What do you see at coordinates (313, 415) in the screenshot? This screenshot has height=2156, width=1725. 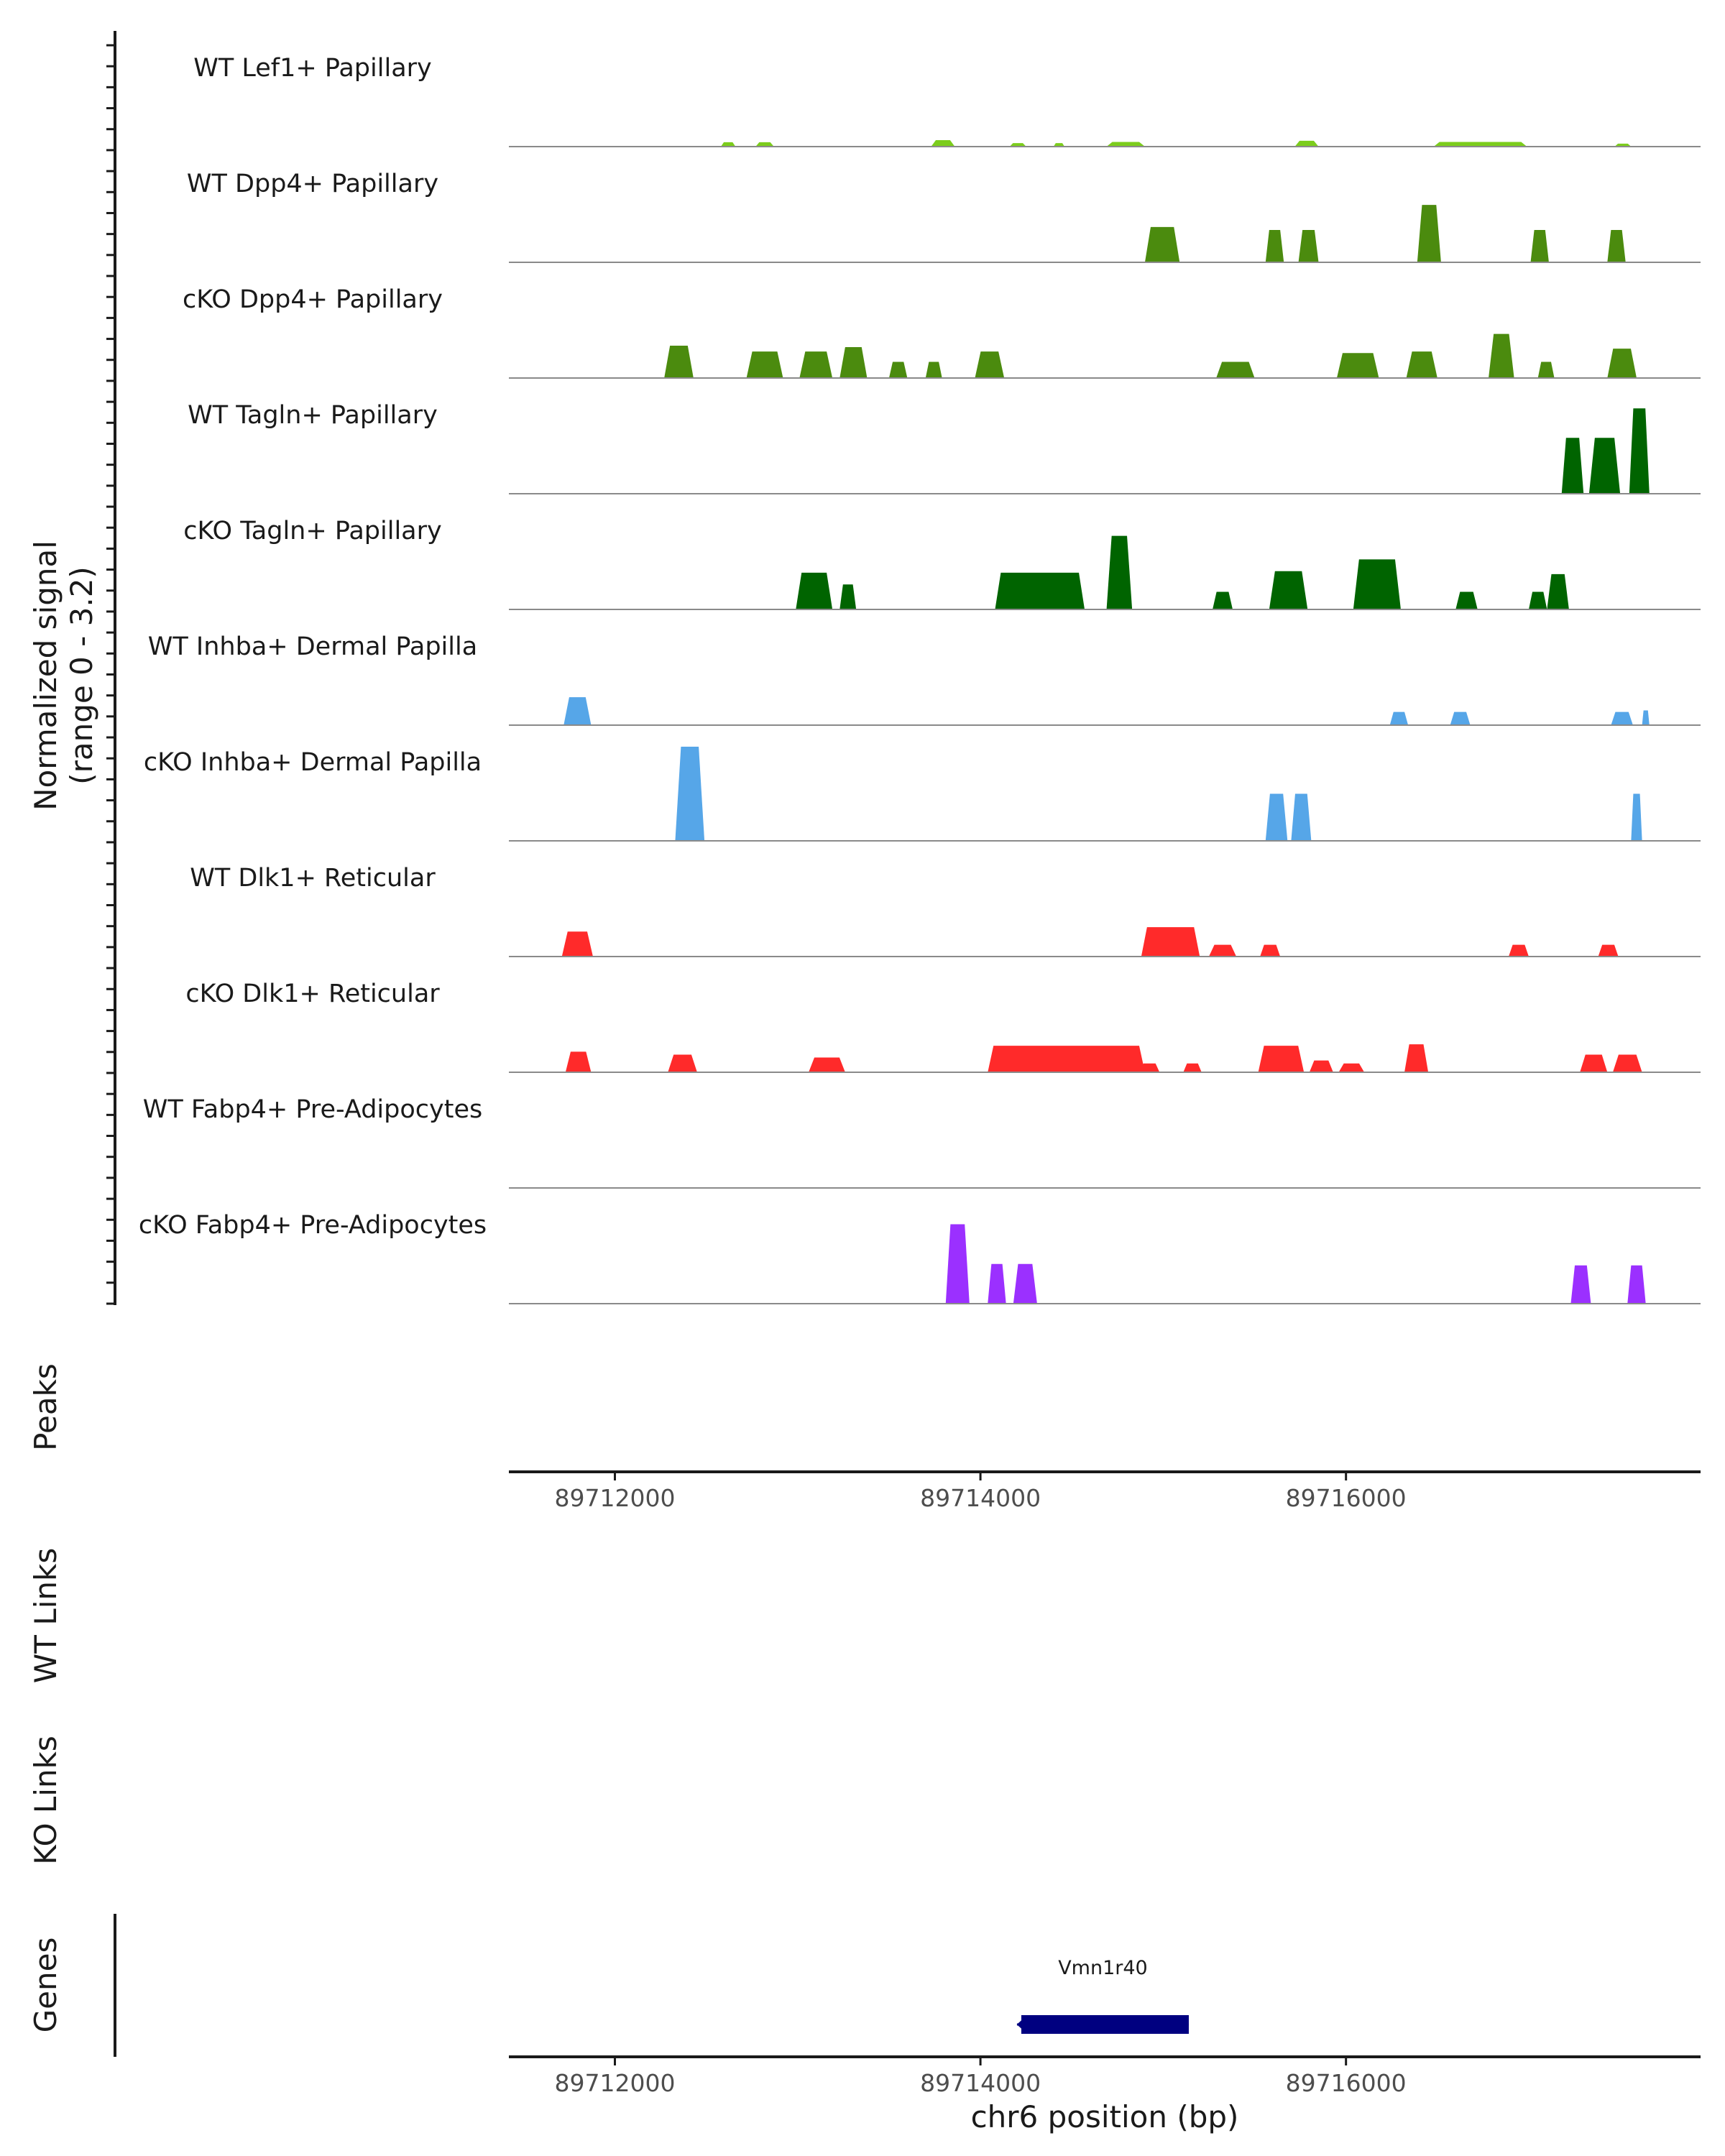 I see `track-label: WT Tagln+ Papillary` at bounding box center [313, 415].